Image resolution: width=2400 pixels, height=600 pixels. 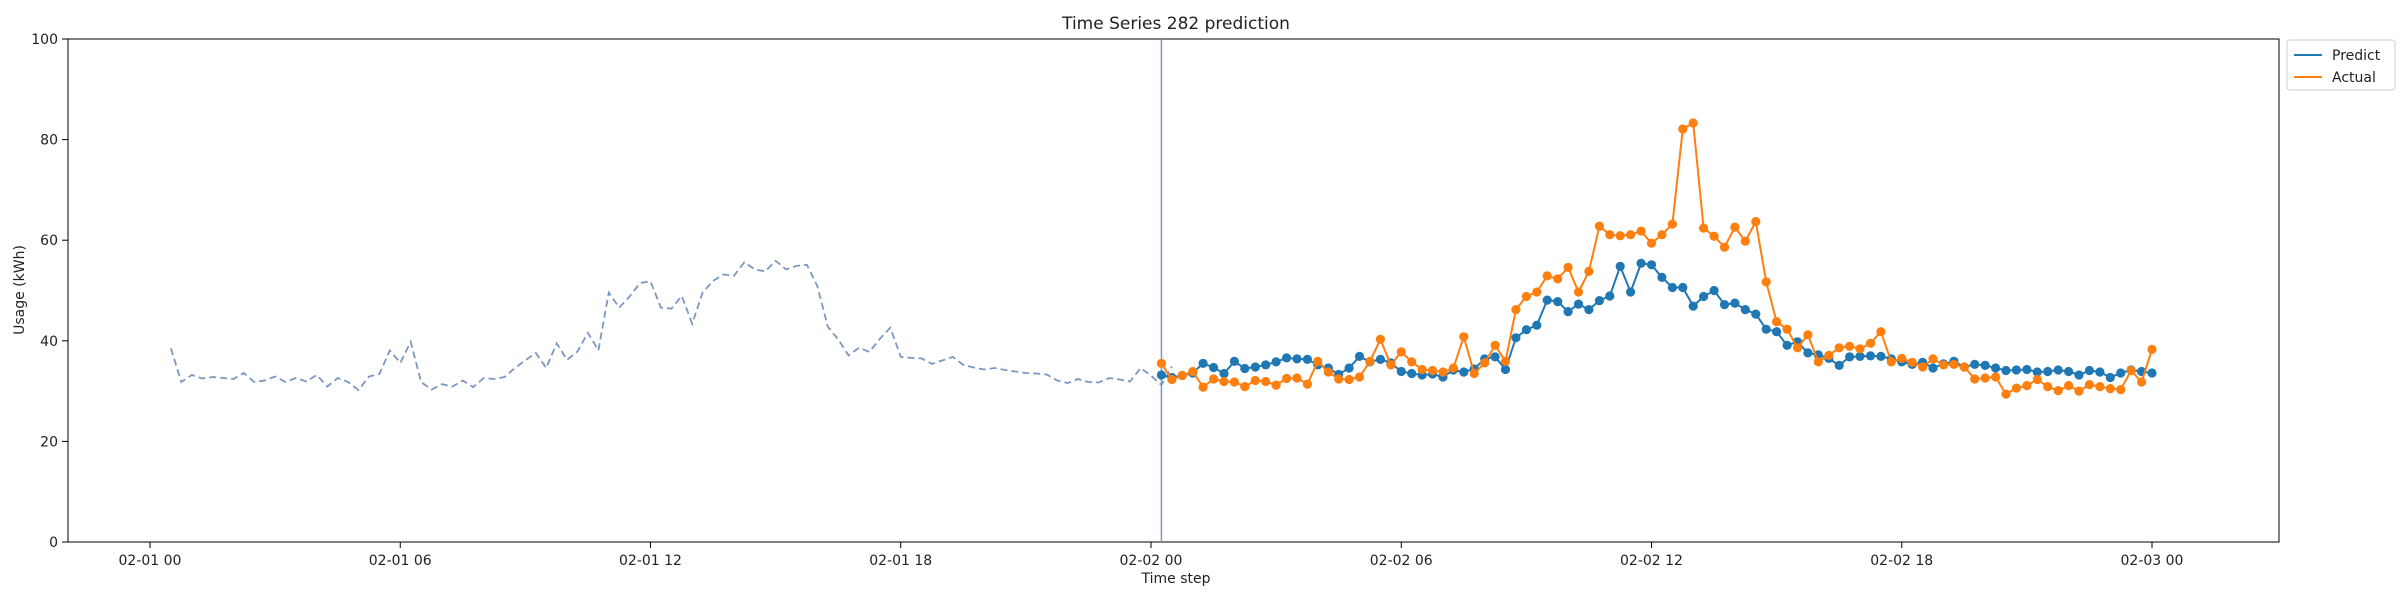 What do you see at coordinates (49, 442) in the screenshot?
I see `y-tick-label: 20` at bounding box center [49, 442].